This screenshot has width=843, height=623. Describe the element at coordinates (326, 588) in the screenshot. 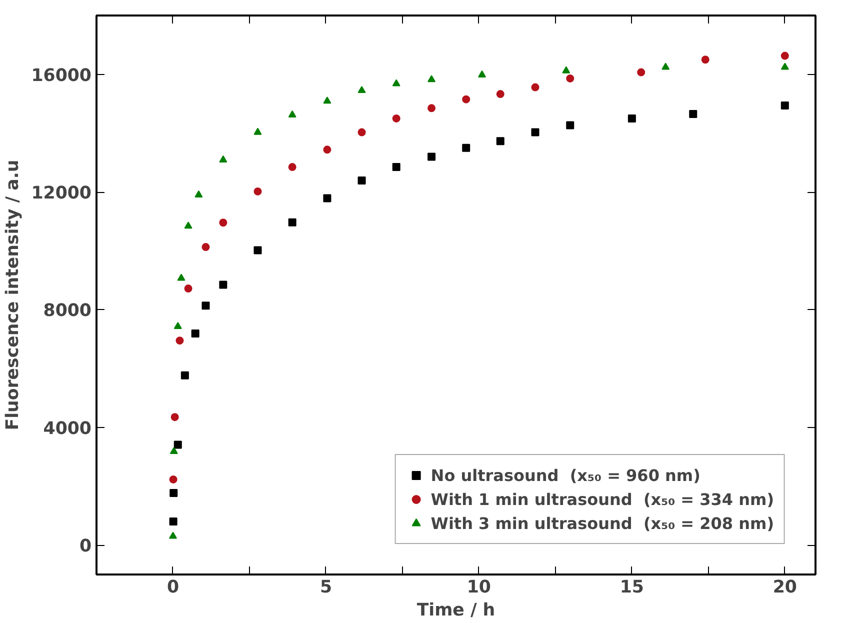

I see `x-tick-label: 5` at that location.